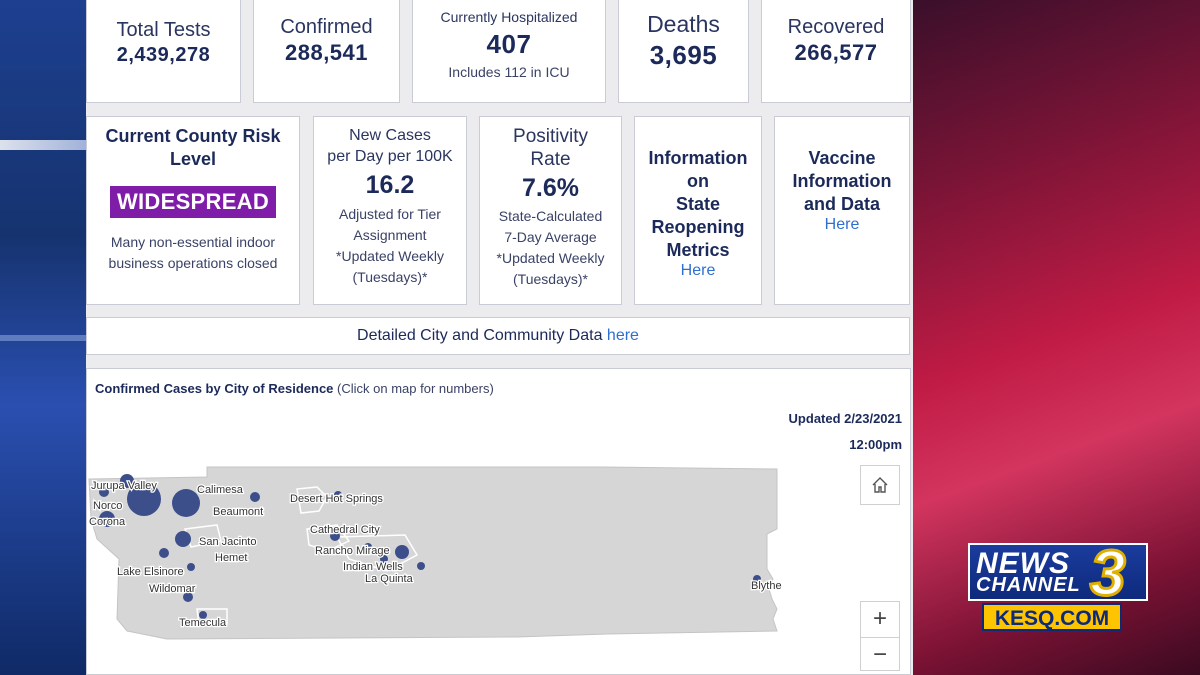 Image resolution: width=1200 pixels, height=675 pixels. Describe the element at coordinates (1023, 563) in the screenshot. I see `logo-news-text: NEWS` at that location.